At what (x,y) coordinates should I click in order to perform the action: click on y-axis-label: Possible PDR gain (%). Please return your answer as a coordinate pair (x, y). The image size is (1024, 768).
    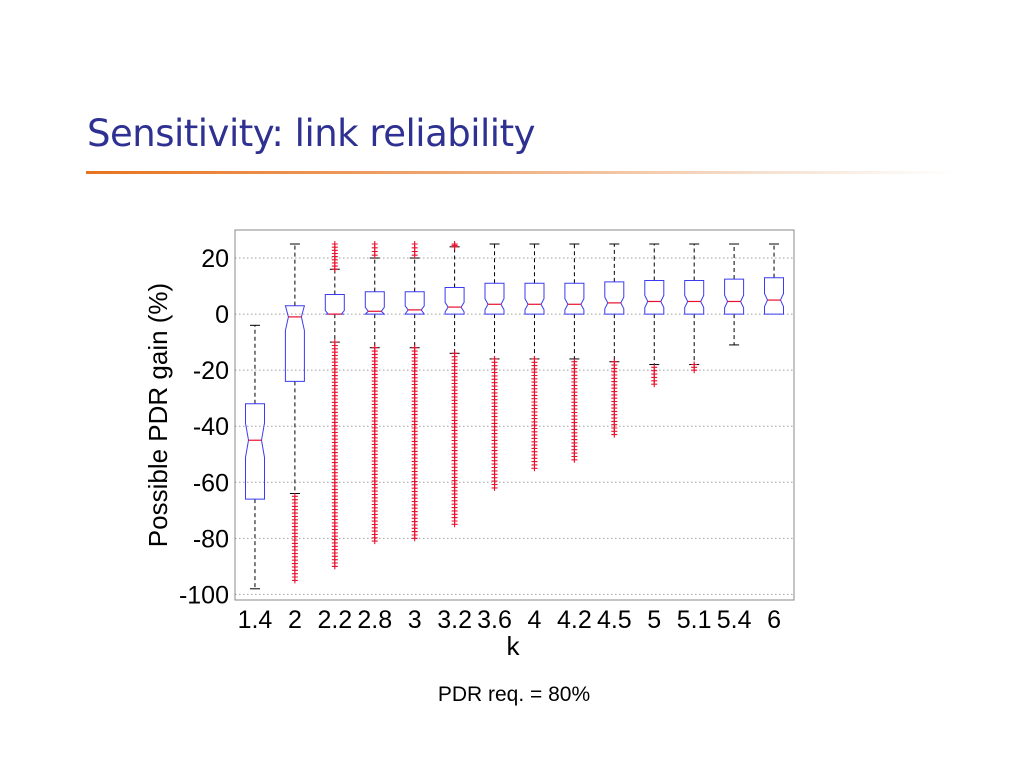
    Looking at the image, I should click on (158, 415).